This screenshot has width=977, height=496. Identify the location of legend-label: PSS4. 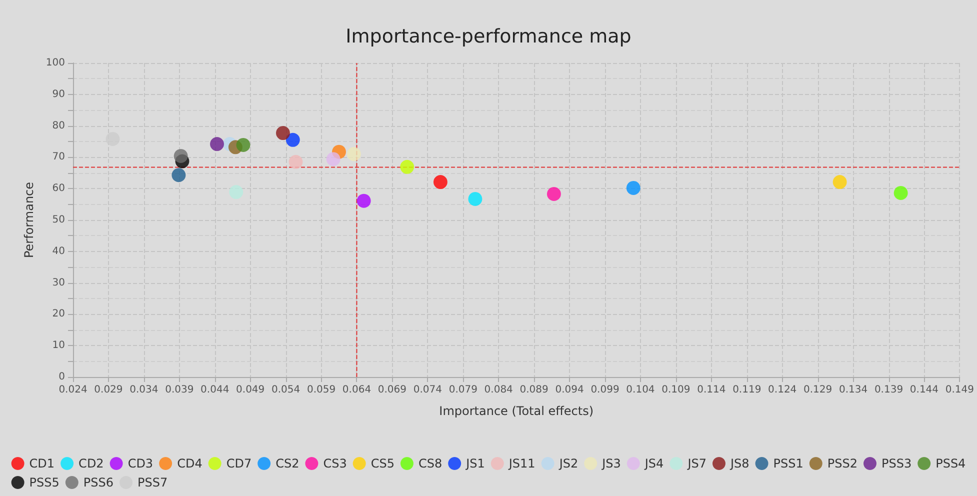
(951, 463).